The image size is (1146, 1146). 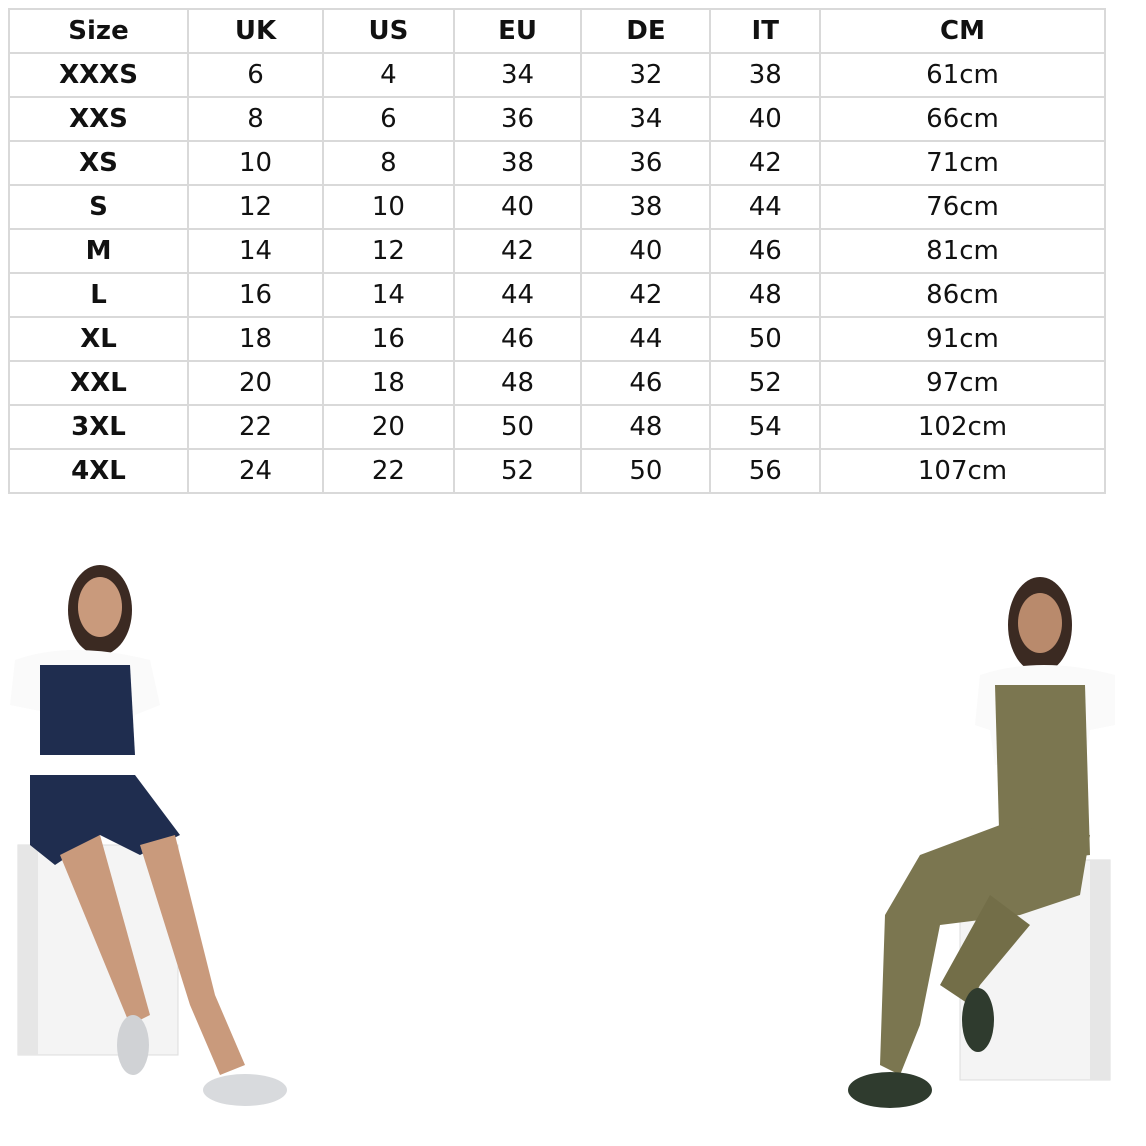 I want to click on table-row: L 16 14 44 42 48 86cm, so click(x=557, y=295).